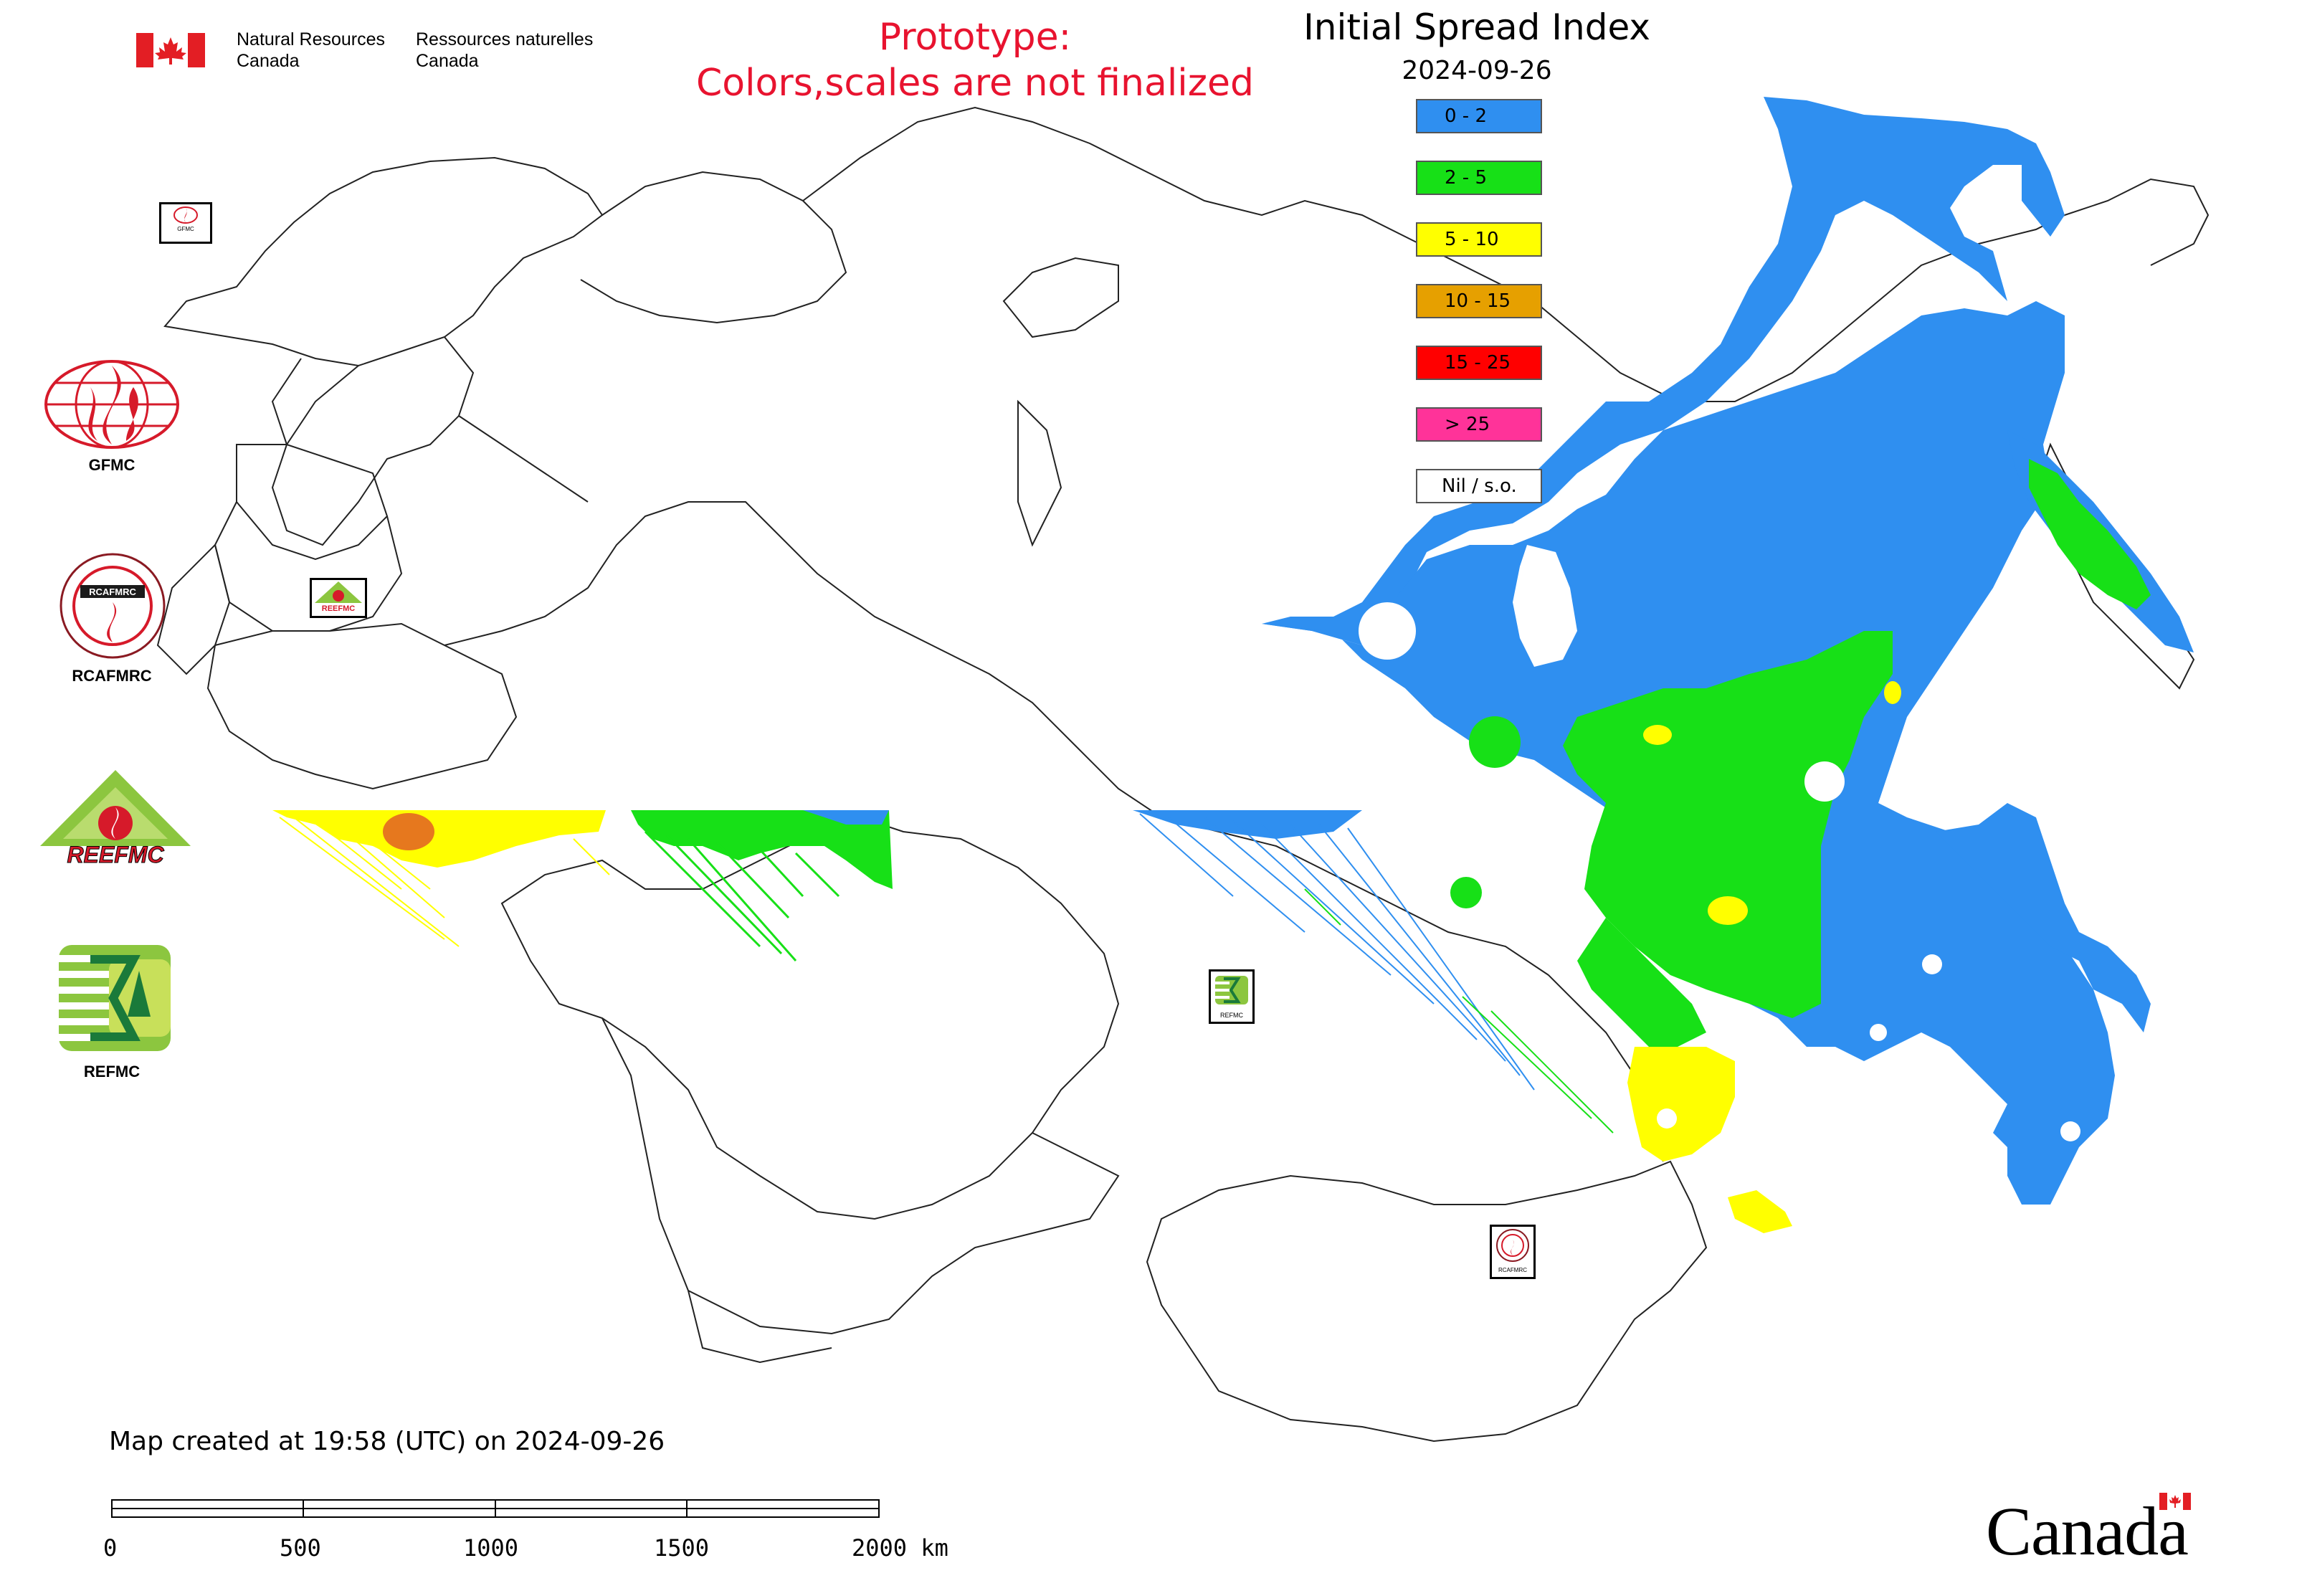 This screenshot has width=2302, height=1596. I want to click on scale-tick-1000: 1000, so click(491, 1548).